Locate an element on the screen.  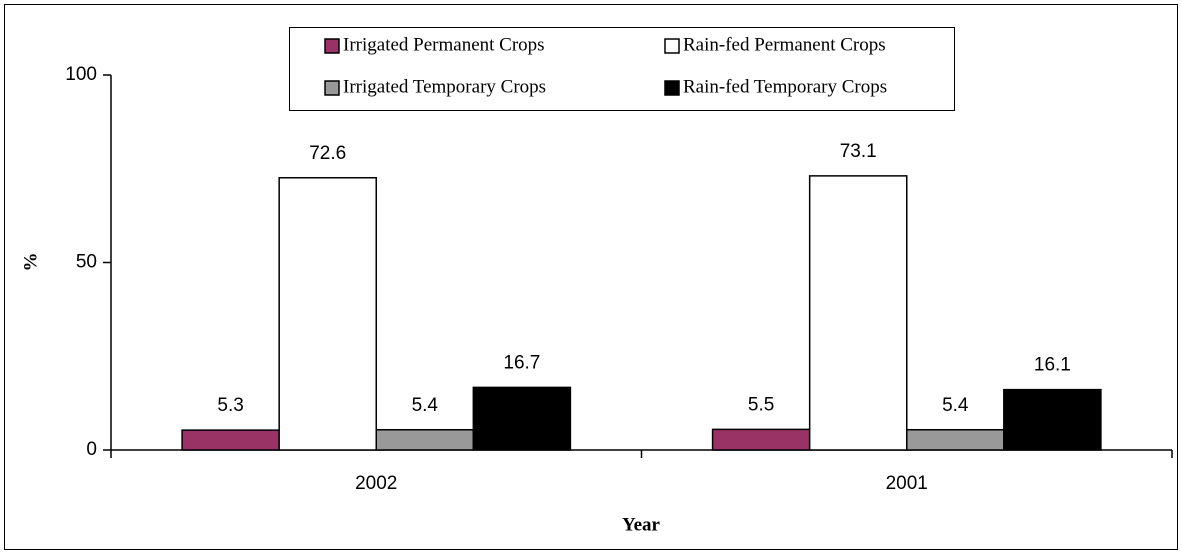
y-axis-label: % is located at coordinates (30, 262).